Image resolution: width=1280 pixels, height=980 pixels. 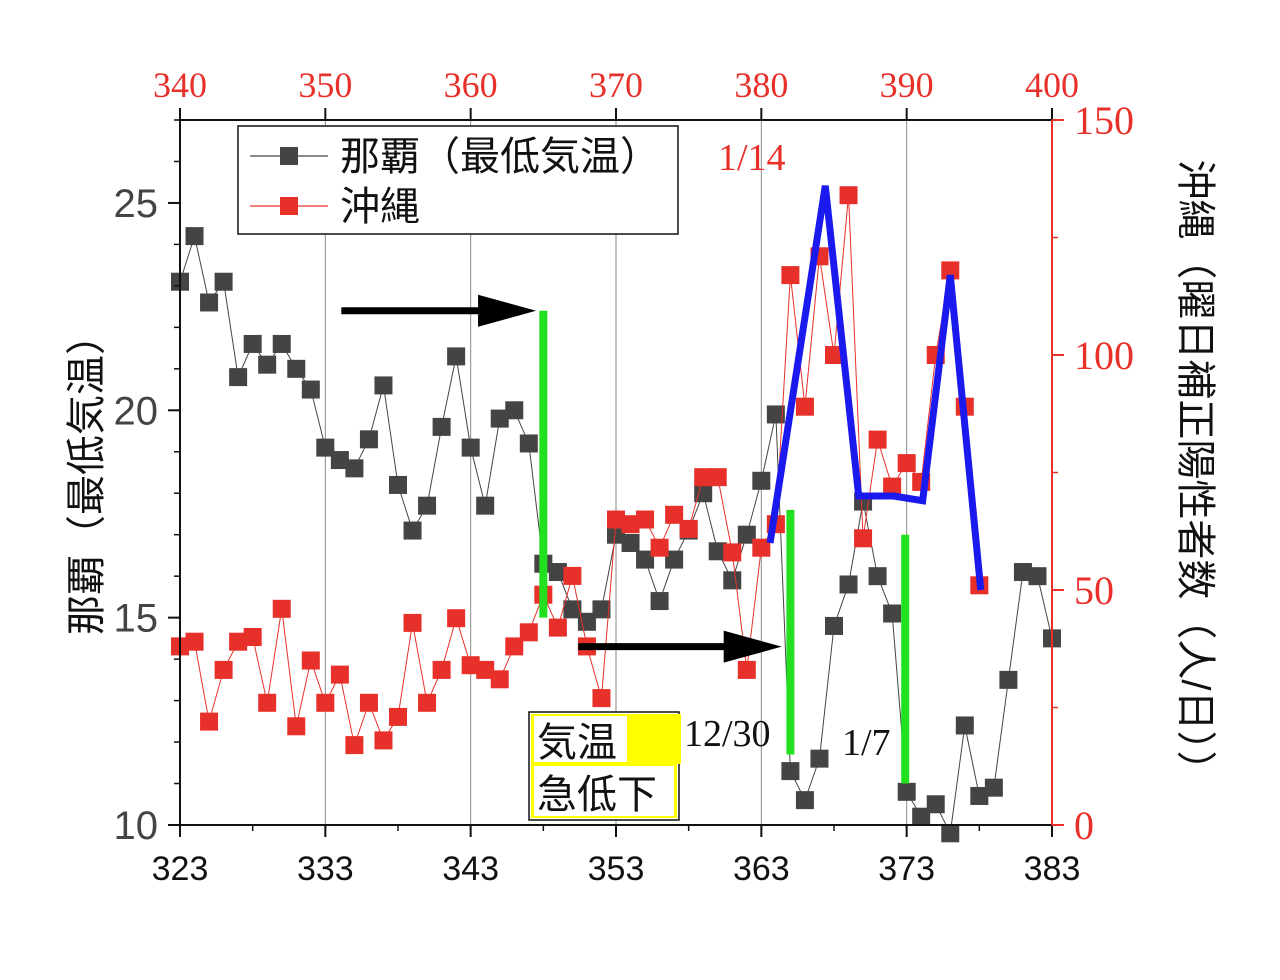 I want to click on left-tick-label: 20, so click(x=136, y=411).